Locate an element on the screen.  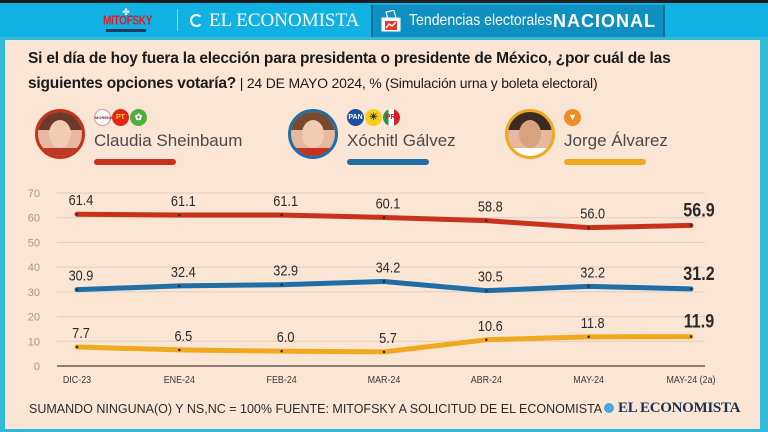
morena-logo-icon: MORENA is located at coordinates (103, 117).